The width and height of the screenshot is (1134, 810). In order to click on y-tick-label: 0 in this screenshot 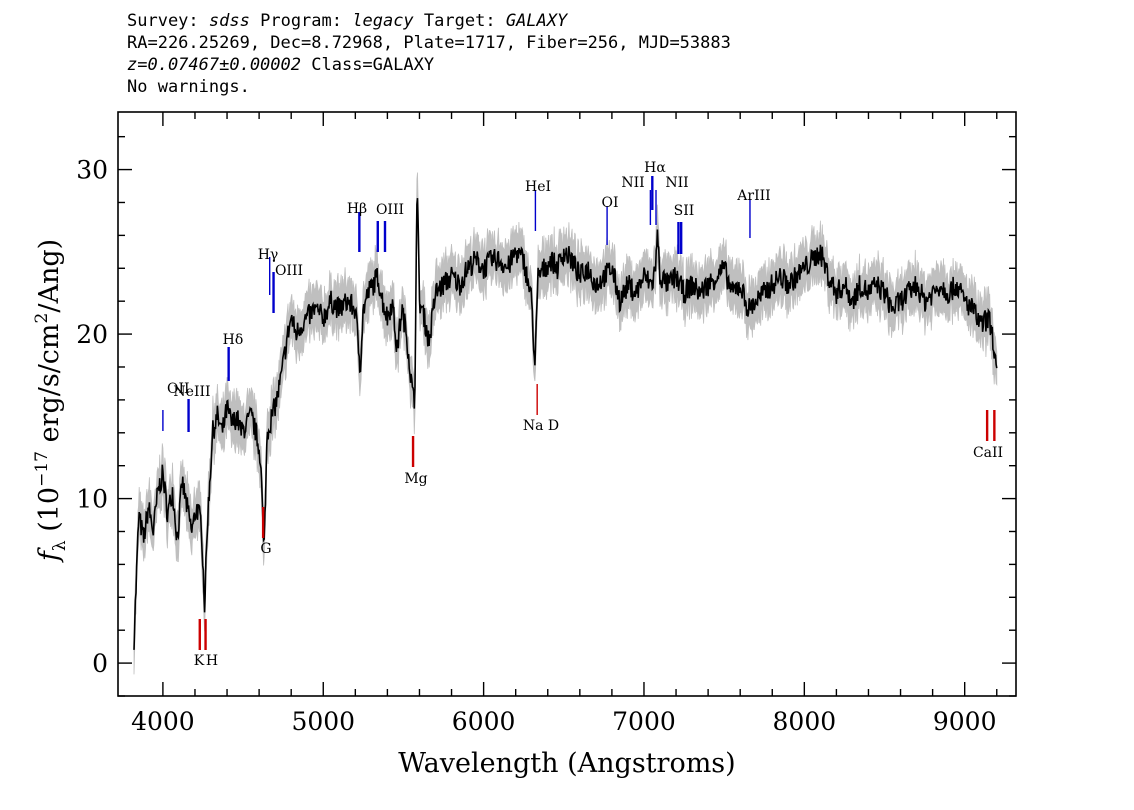, I will do `click(100, 663)`.